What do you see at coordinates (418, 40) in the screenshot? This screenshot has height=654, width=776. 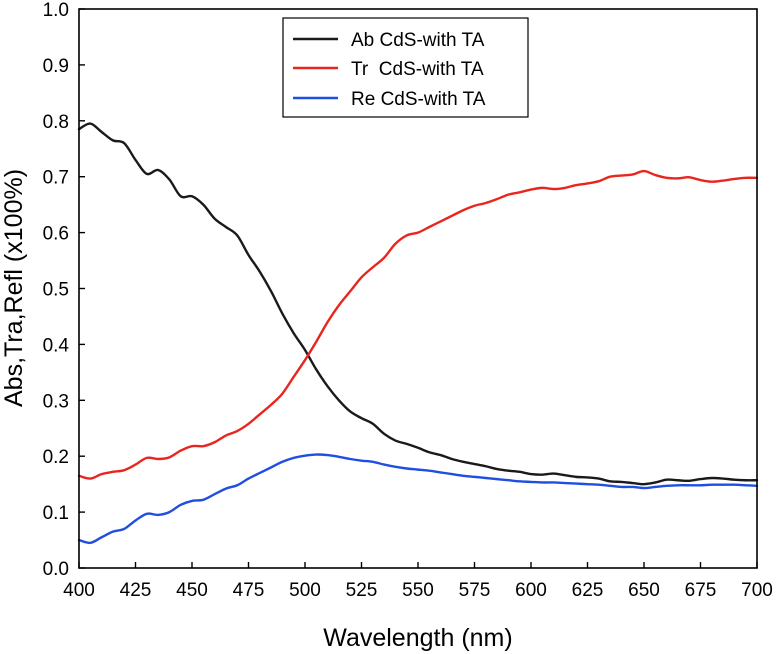 I see `legend-label-ab: Ab CdS-with TA` at bounding box center [418, 40].